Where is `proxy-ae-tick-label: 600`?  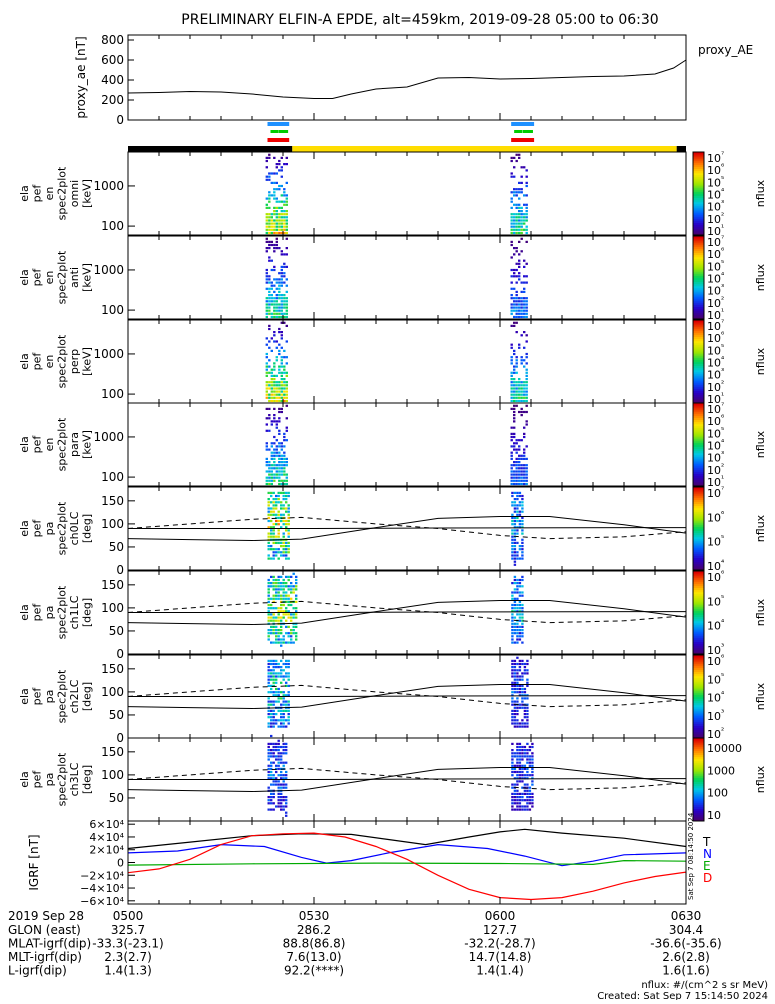 proxy-ae-tick-label: 600 is located at coordinates (112, 60).